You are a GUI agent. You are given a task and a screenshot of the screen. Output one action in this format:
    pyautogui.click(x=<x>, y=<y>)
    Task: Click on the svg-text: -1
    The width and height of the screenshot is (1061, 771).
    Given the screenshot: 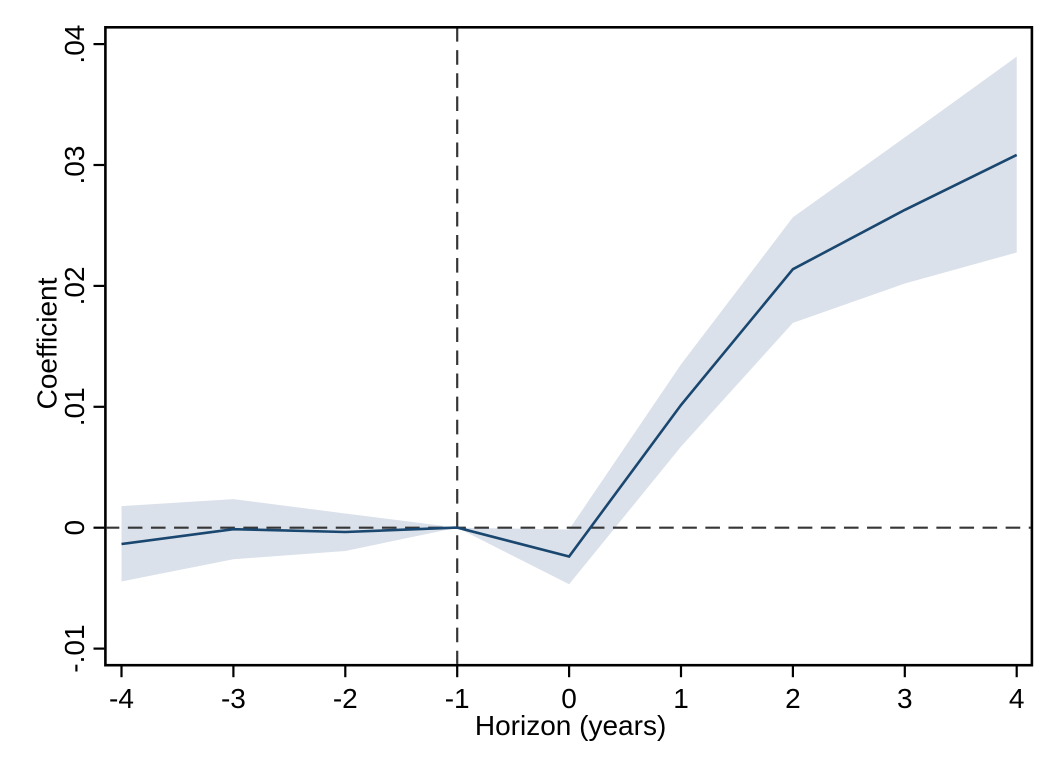 What is the action you would take?
    pyautogui.click(x=457, y=698)
    